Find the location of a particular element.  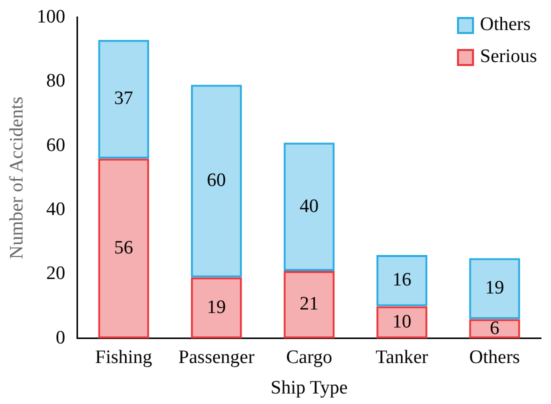

x-tick-label: Passenger is located at coordinates (217, 357).